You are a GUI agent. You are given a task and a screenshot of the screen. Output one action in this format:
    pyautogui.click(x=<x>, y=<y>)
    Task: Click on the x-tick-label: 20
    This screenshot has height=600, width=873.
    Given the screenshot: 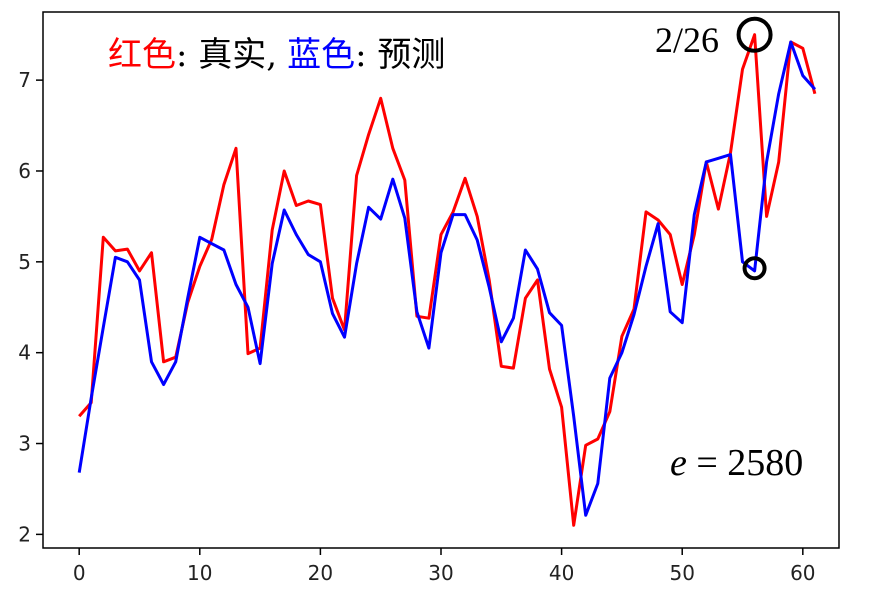 What is the action you would take?
    pyautogui.click(x=320, y=573)
    